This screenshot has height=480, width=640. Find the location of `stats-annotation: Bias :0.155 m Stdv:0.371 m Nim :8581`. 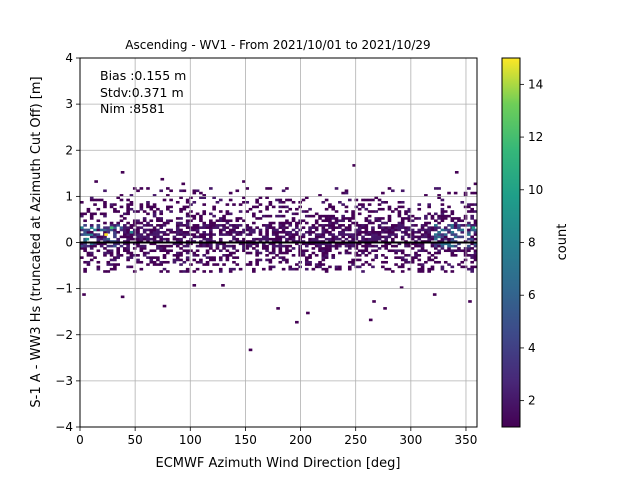

stats-annotation: Bias :0.155 m Stdv:0.371 m Nim :8581 is located at coordinates (143, 92).